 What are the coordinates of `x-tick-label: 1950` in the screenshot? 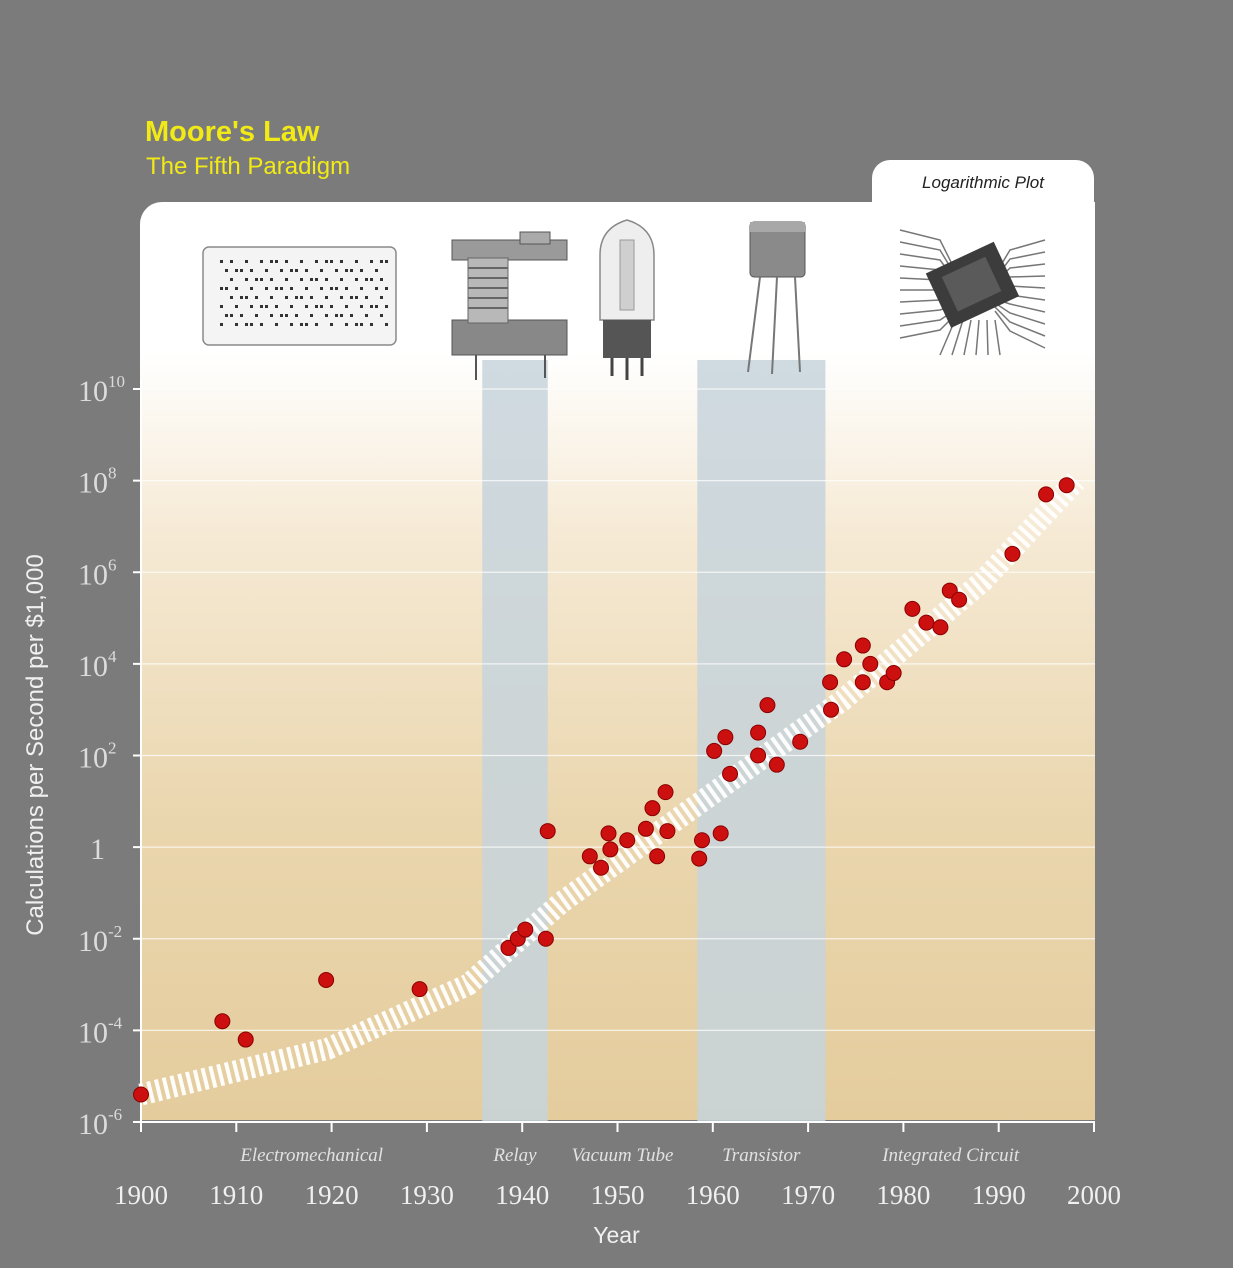 It's located at (618, 1195).